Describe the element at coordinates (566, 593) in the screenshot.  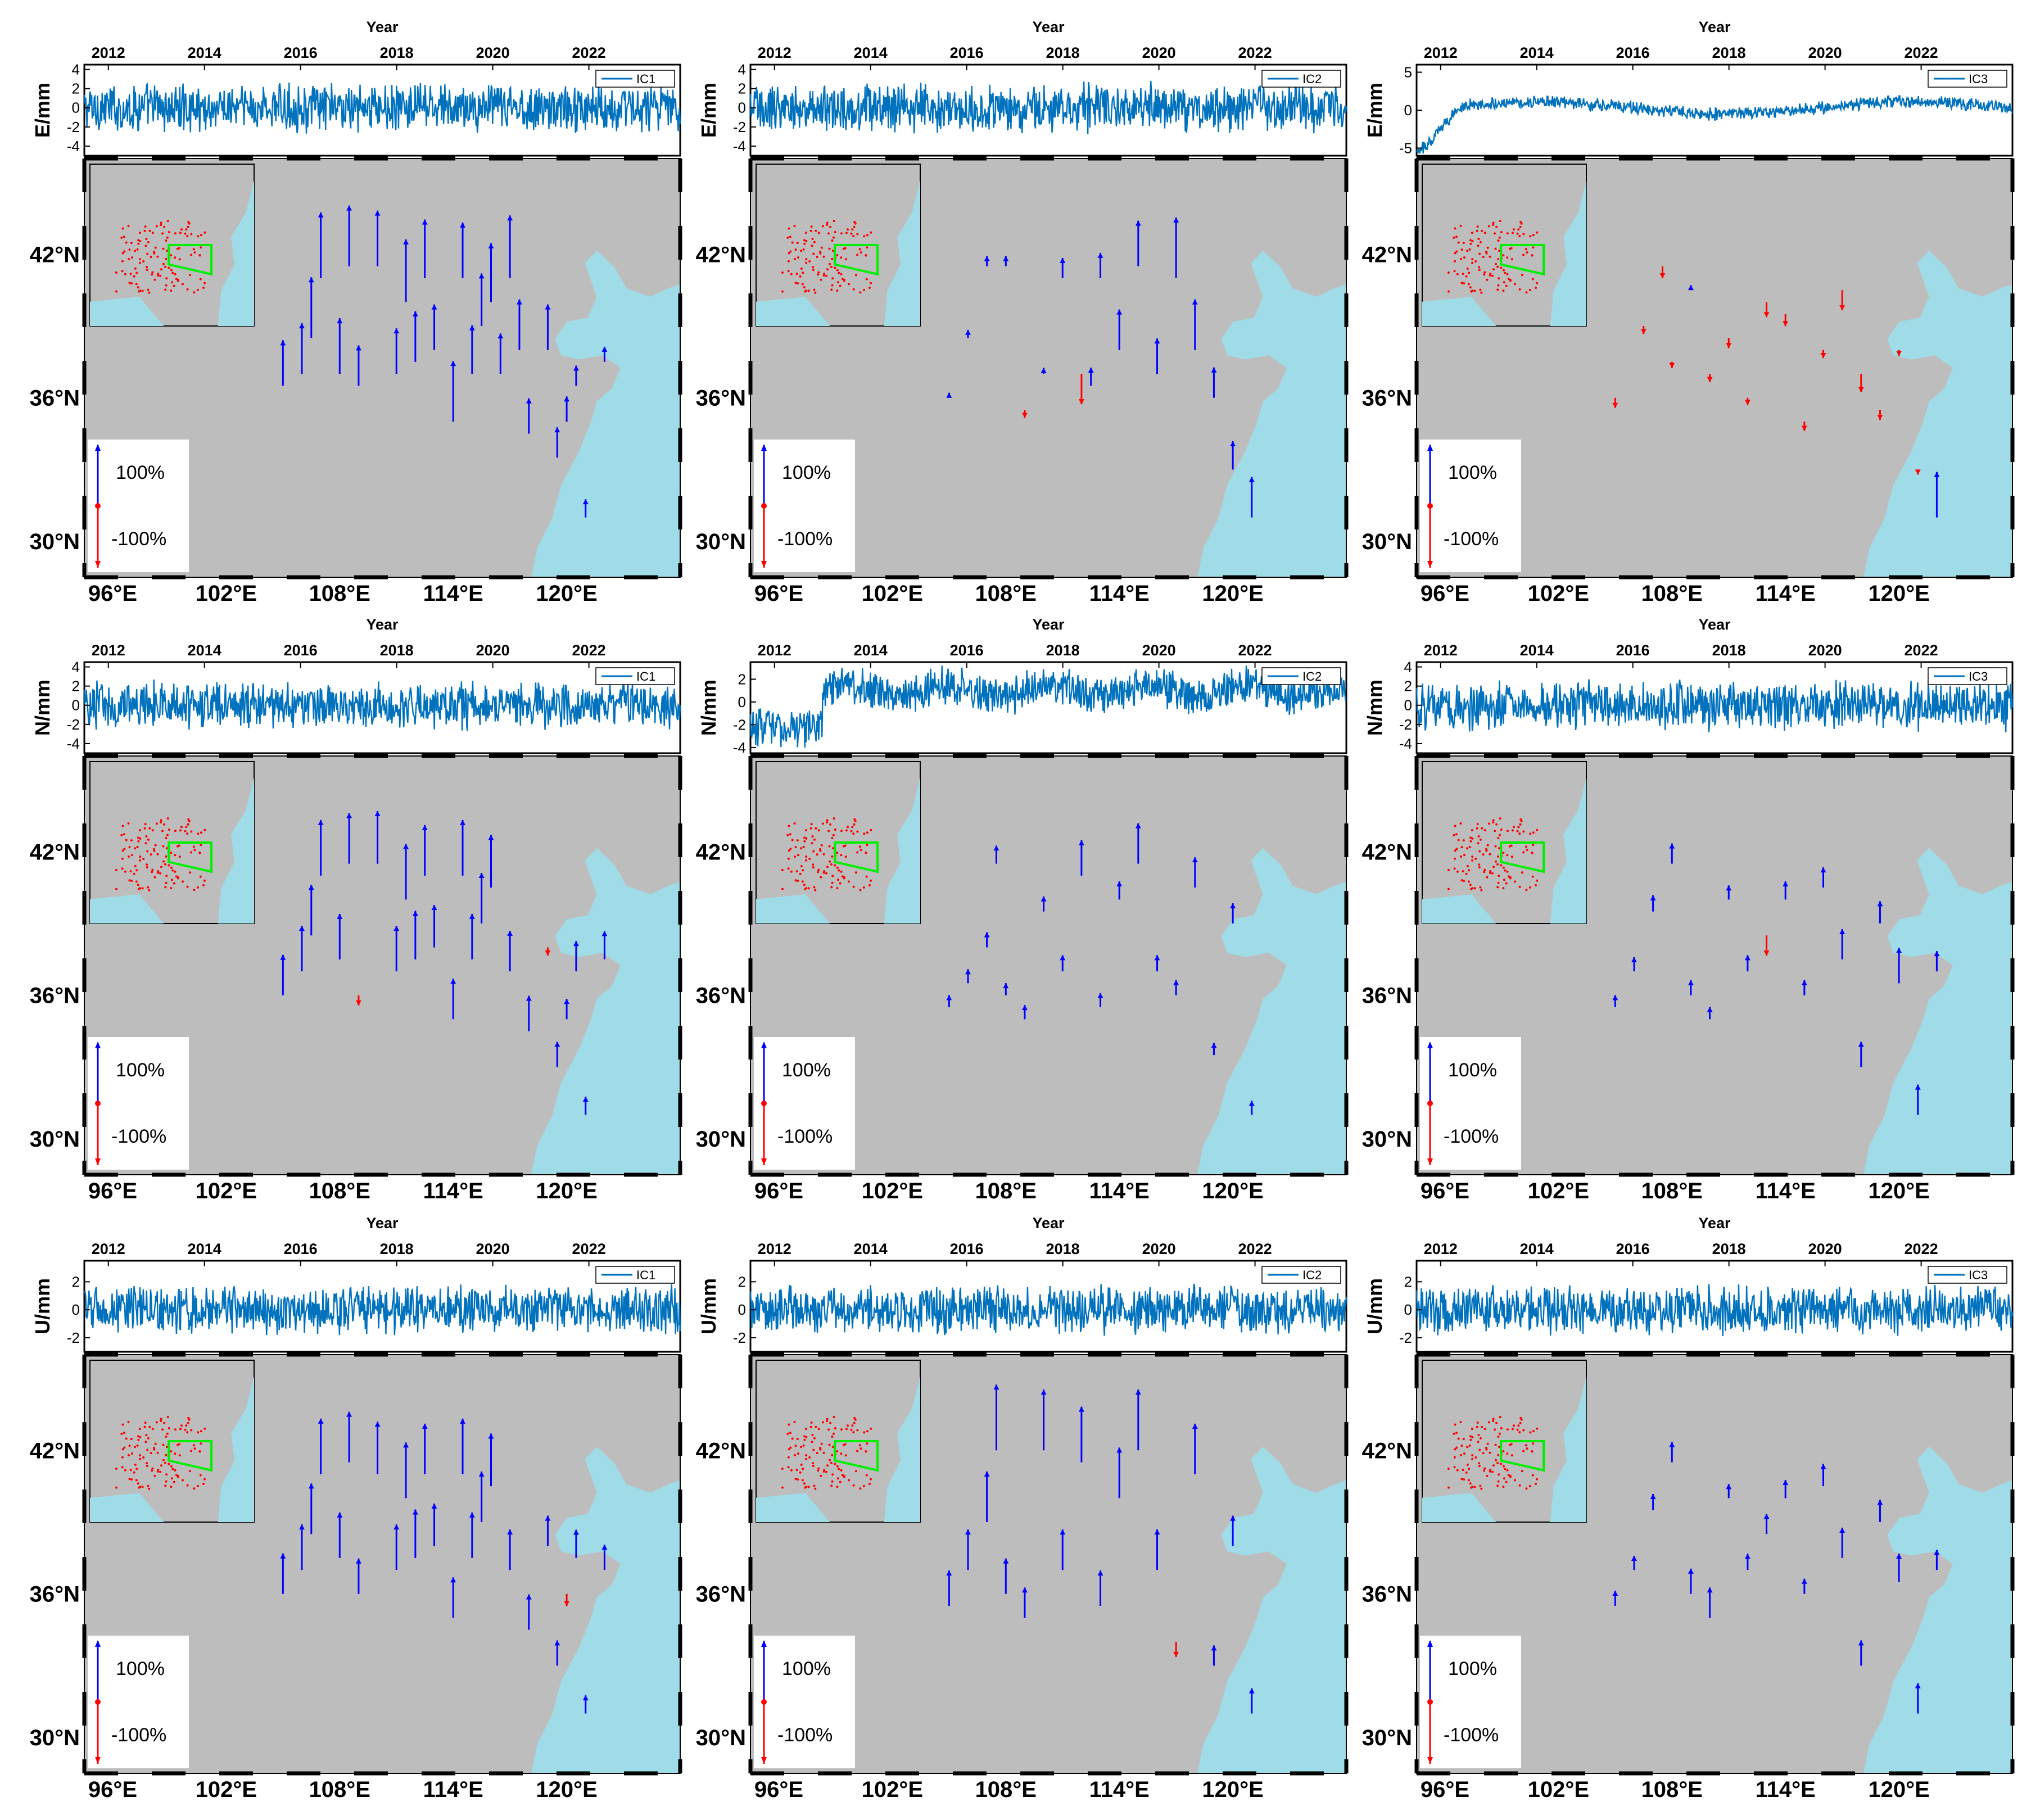
I see `lon-tick-label: 120°E` at that location.